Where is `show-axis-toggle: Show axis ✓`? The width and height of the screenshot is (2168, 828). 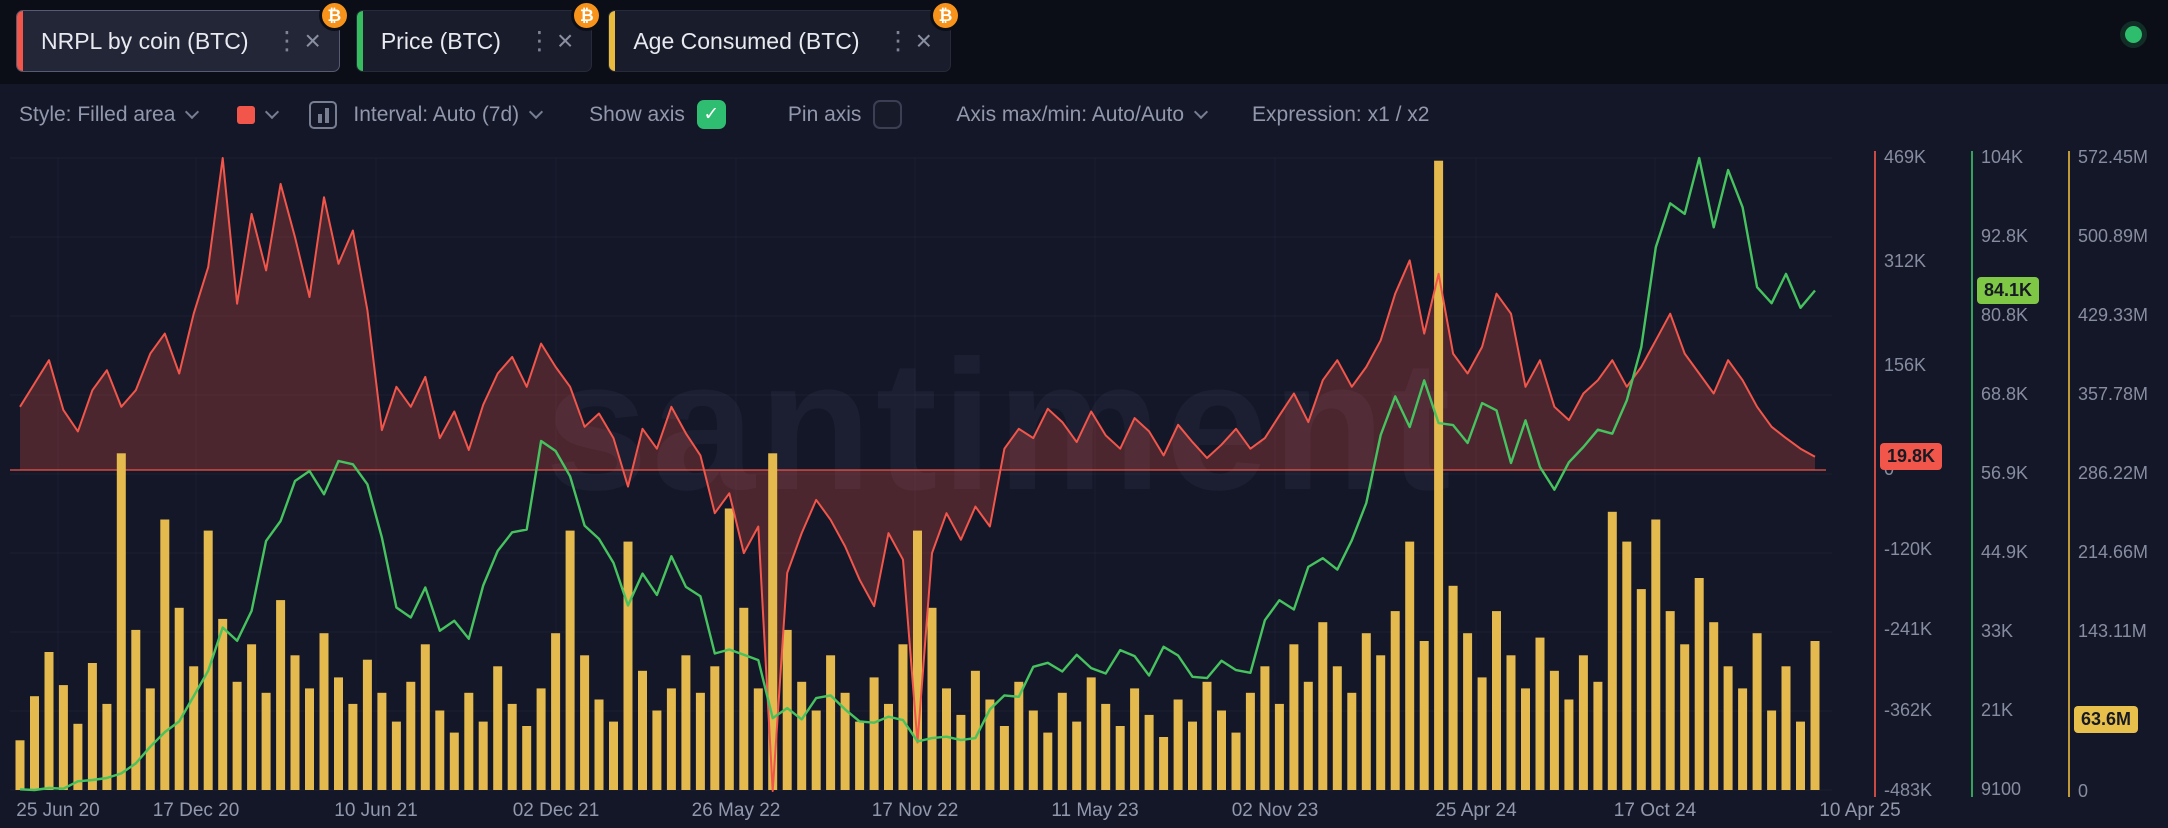
show-axis-toggle: Show axis ✓ is located at coordinates (657, 114).